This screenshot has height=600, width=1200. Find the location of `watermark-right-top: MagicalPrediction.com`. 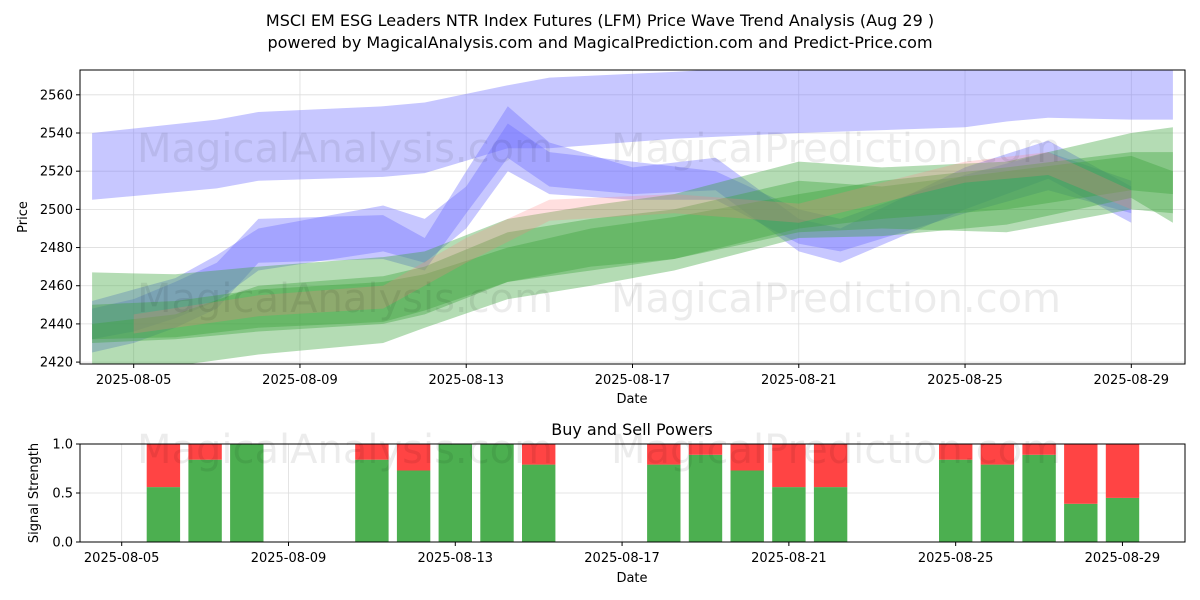

watermark-right-top: MagicalPrediction.com is located at coordinates (836, 149).